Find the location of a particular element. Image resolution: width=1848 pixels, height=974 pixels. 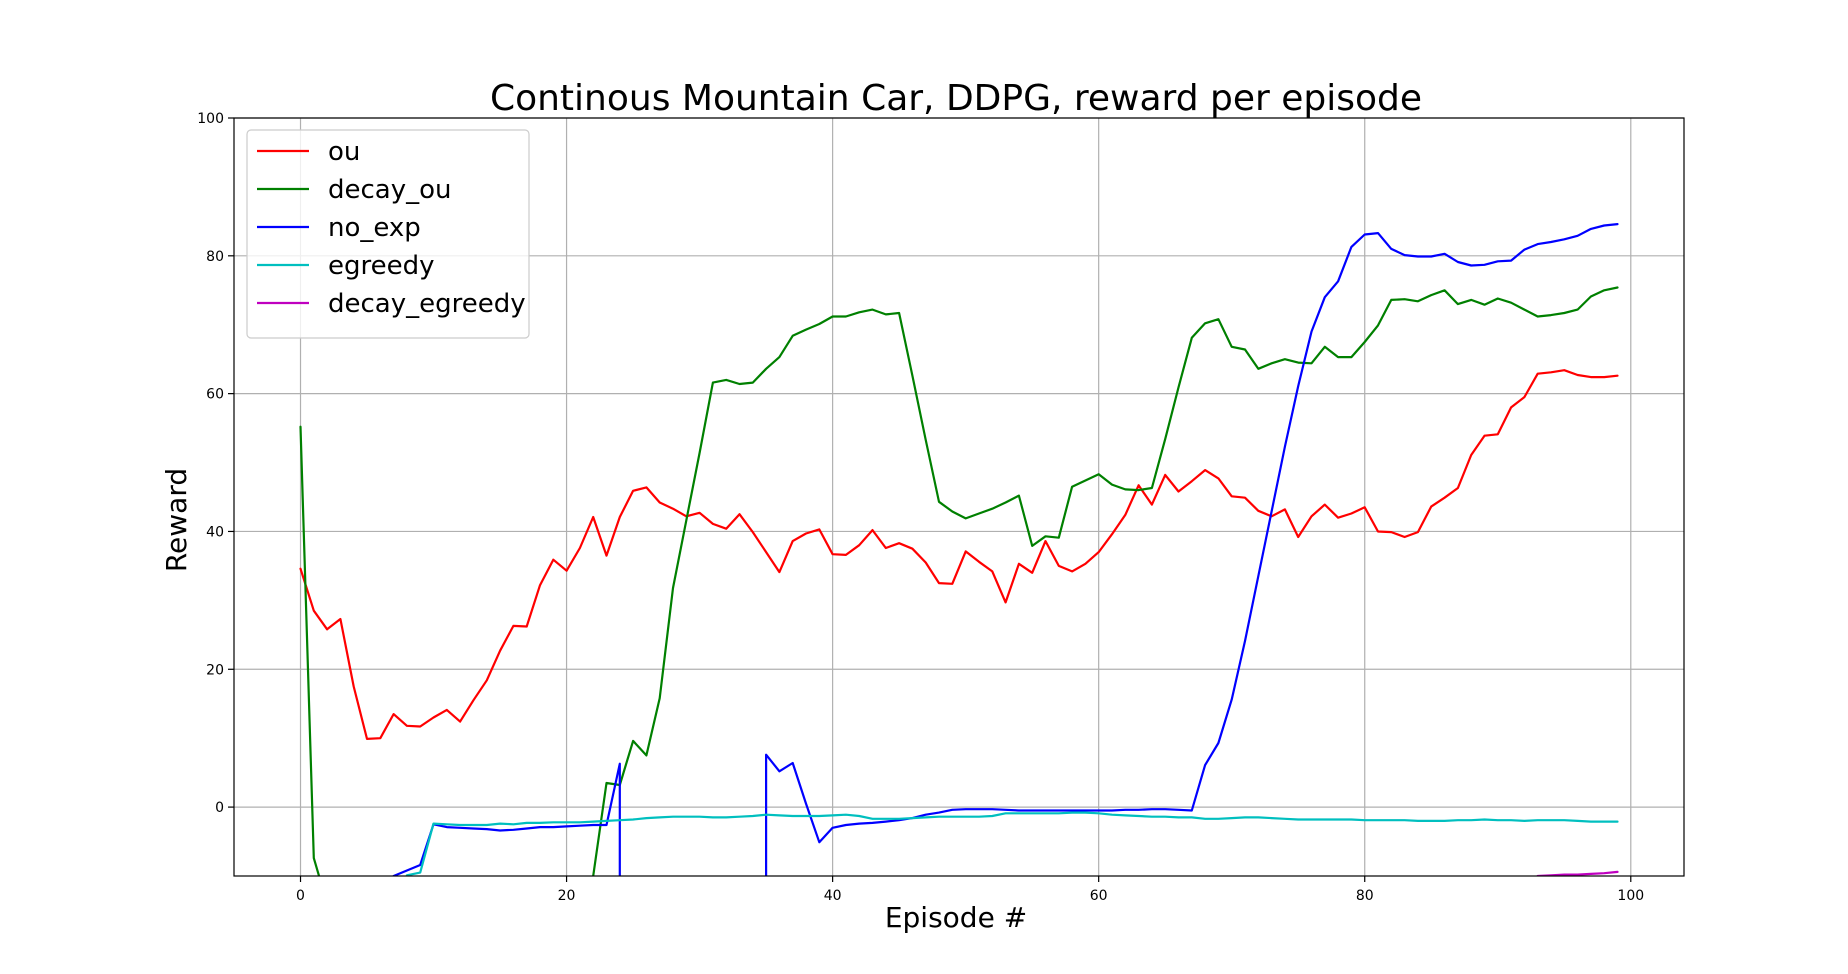

series-line-decay-egreedy is located at coordinates (1577, 873).